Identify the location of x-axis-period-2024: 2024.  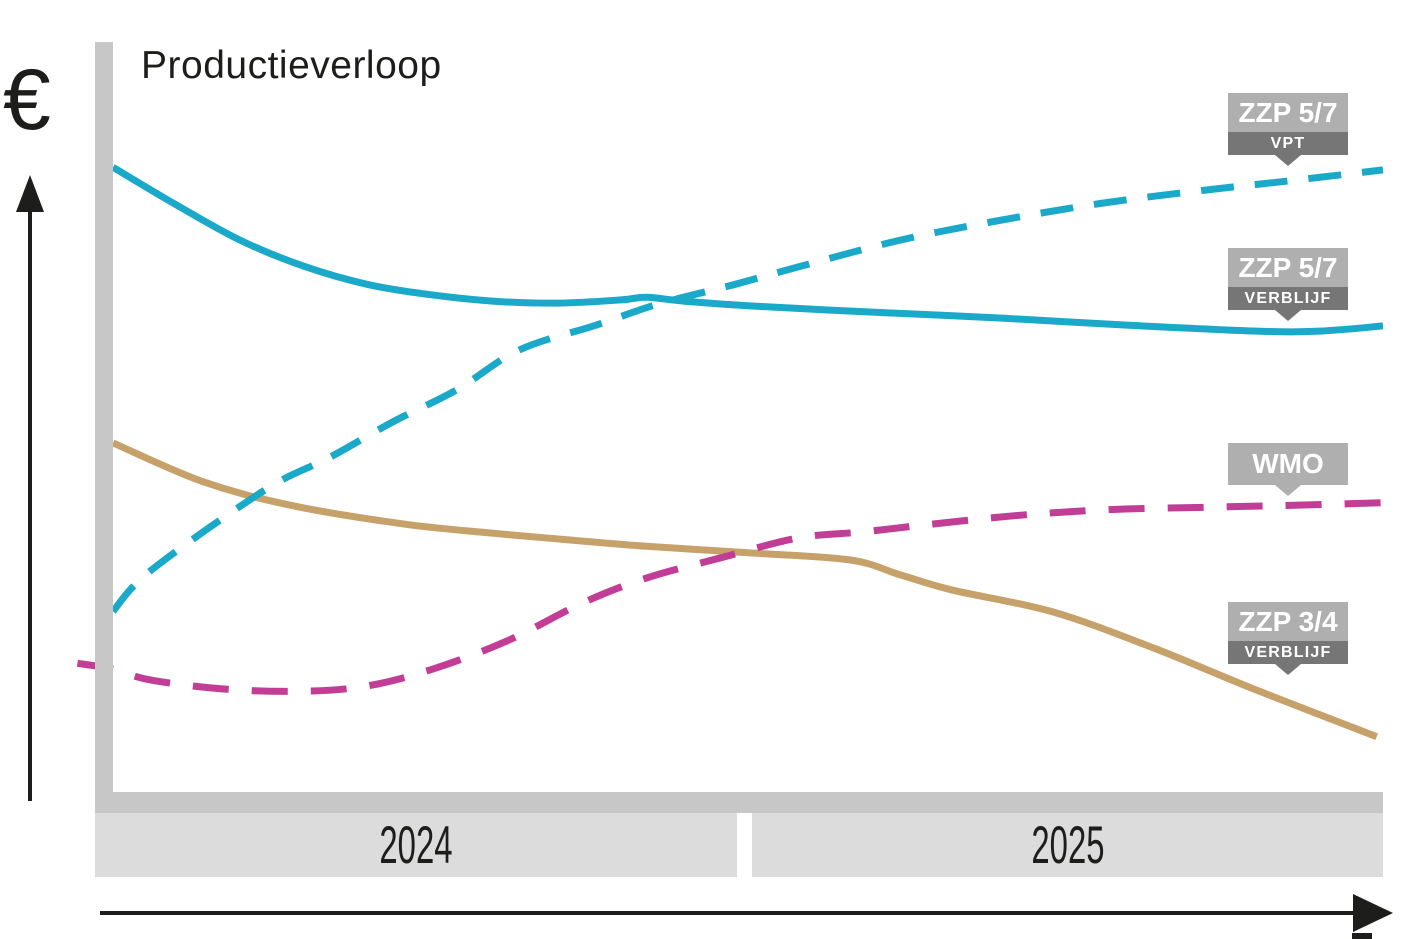
(416, 845).